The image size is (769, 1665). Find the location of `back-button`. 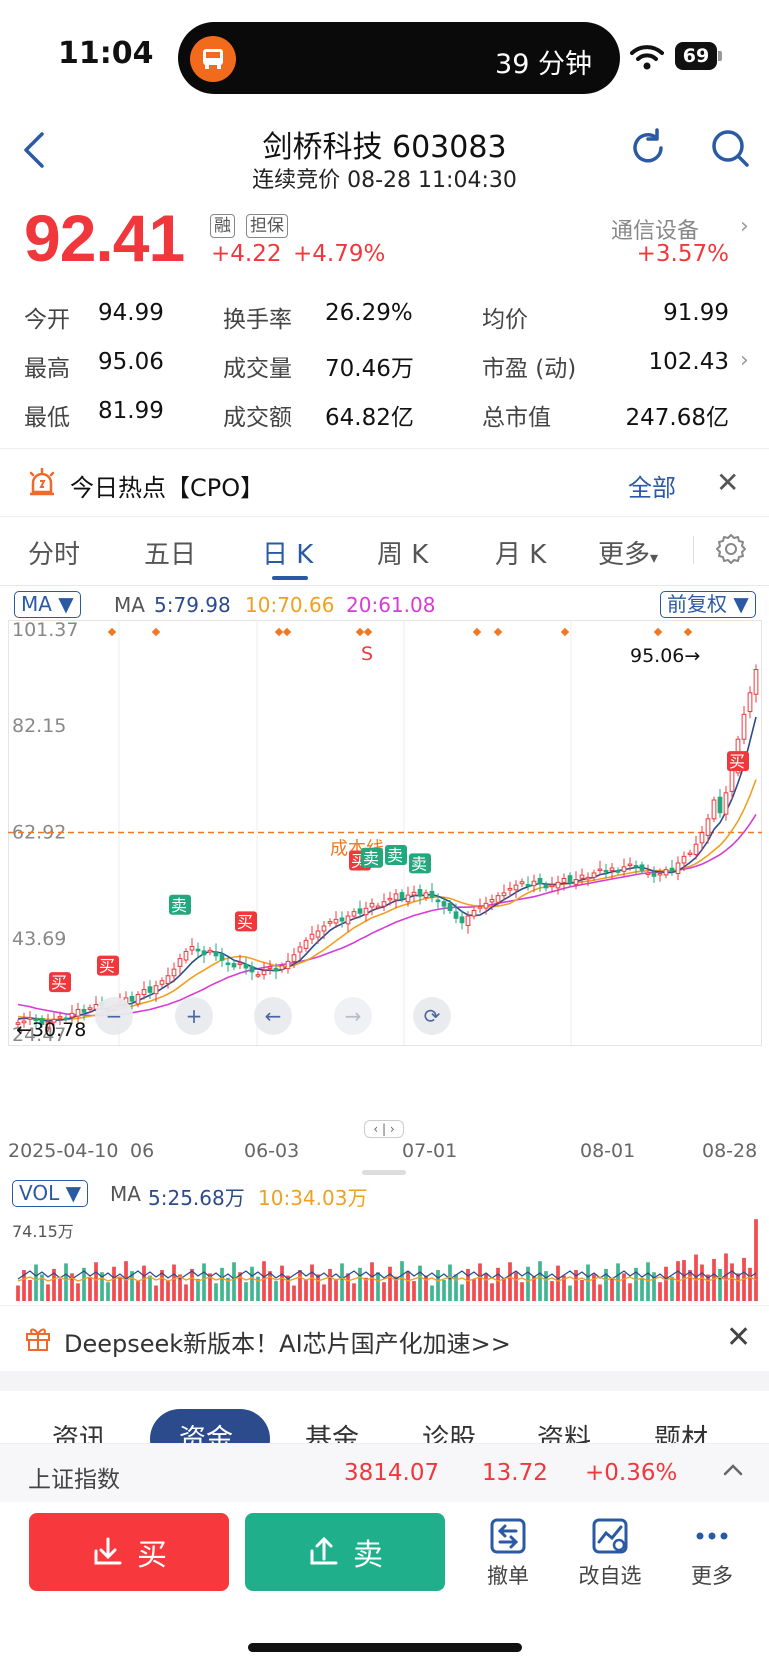

back-button is located at coordinates (34, 150).